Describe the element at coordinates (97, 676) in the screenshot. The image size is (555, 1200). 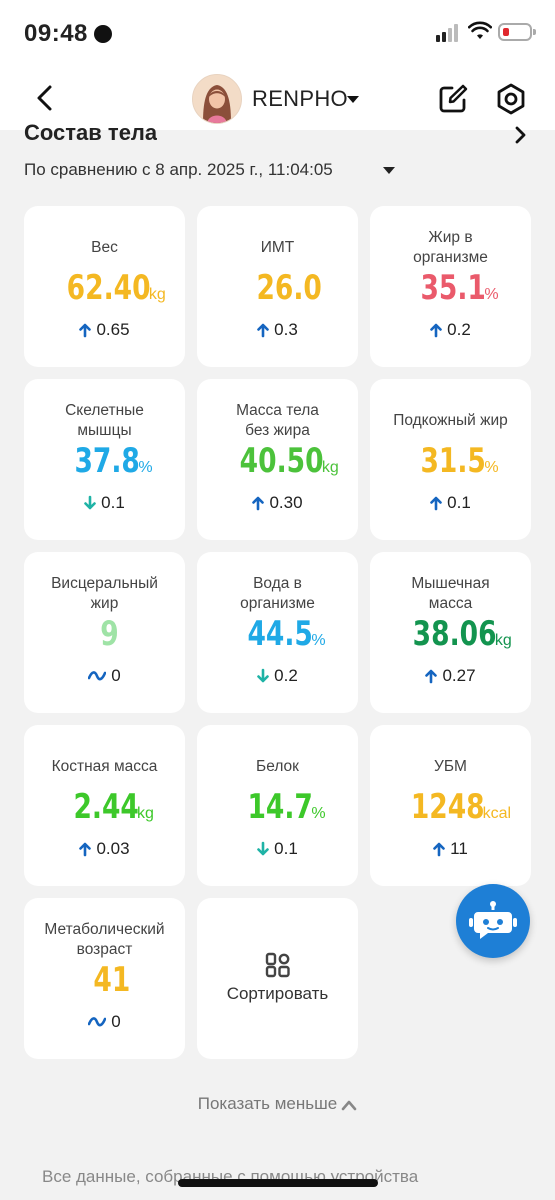
I see `trend-flat-icon` at that location.